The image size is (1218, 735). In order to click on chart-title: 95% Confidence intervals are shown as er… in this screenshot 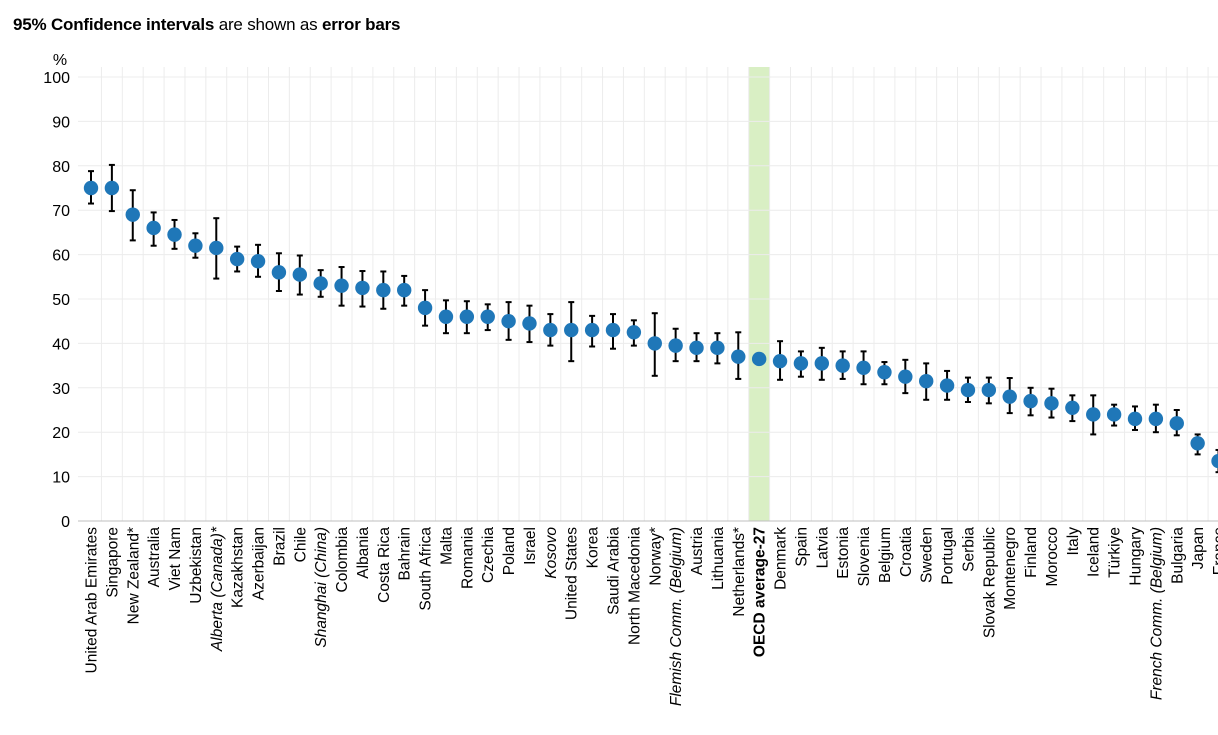, I will do `click(206, 25)`.